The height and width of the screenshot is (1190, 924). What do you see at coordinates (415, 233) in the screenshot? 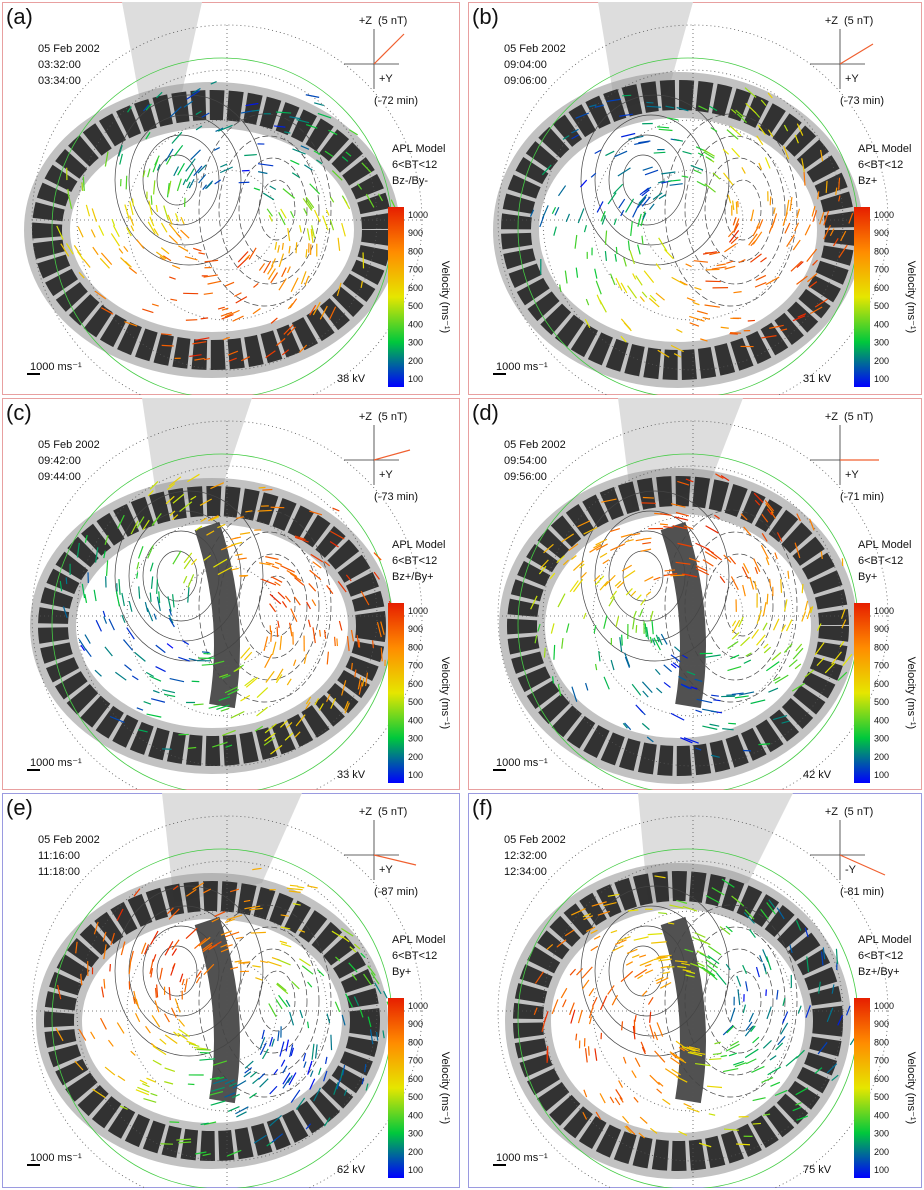
I see `colorbar-tick-label: 900` at bounding box center [415, 233].